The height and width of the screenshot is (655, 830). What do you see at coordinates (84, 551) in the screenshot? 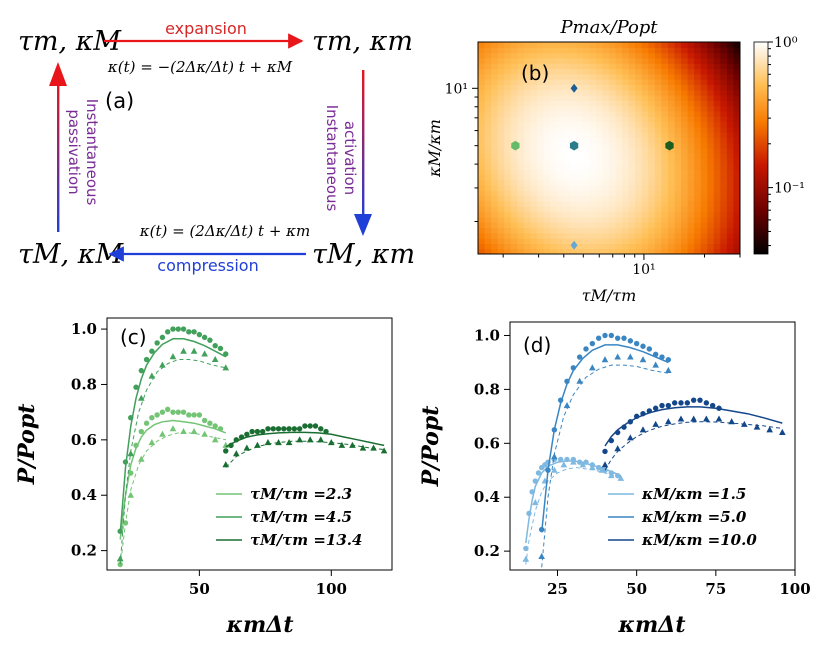
I see `ytick-label: 0.2` at bounding box center [84, 551].